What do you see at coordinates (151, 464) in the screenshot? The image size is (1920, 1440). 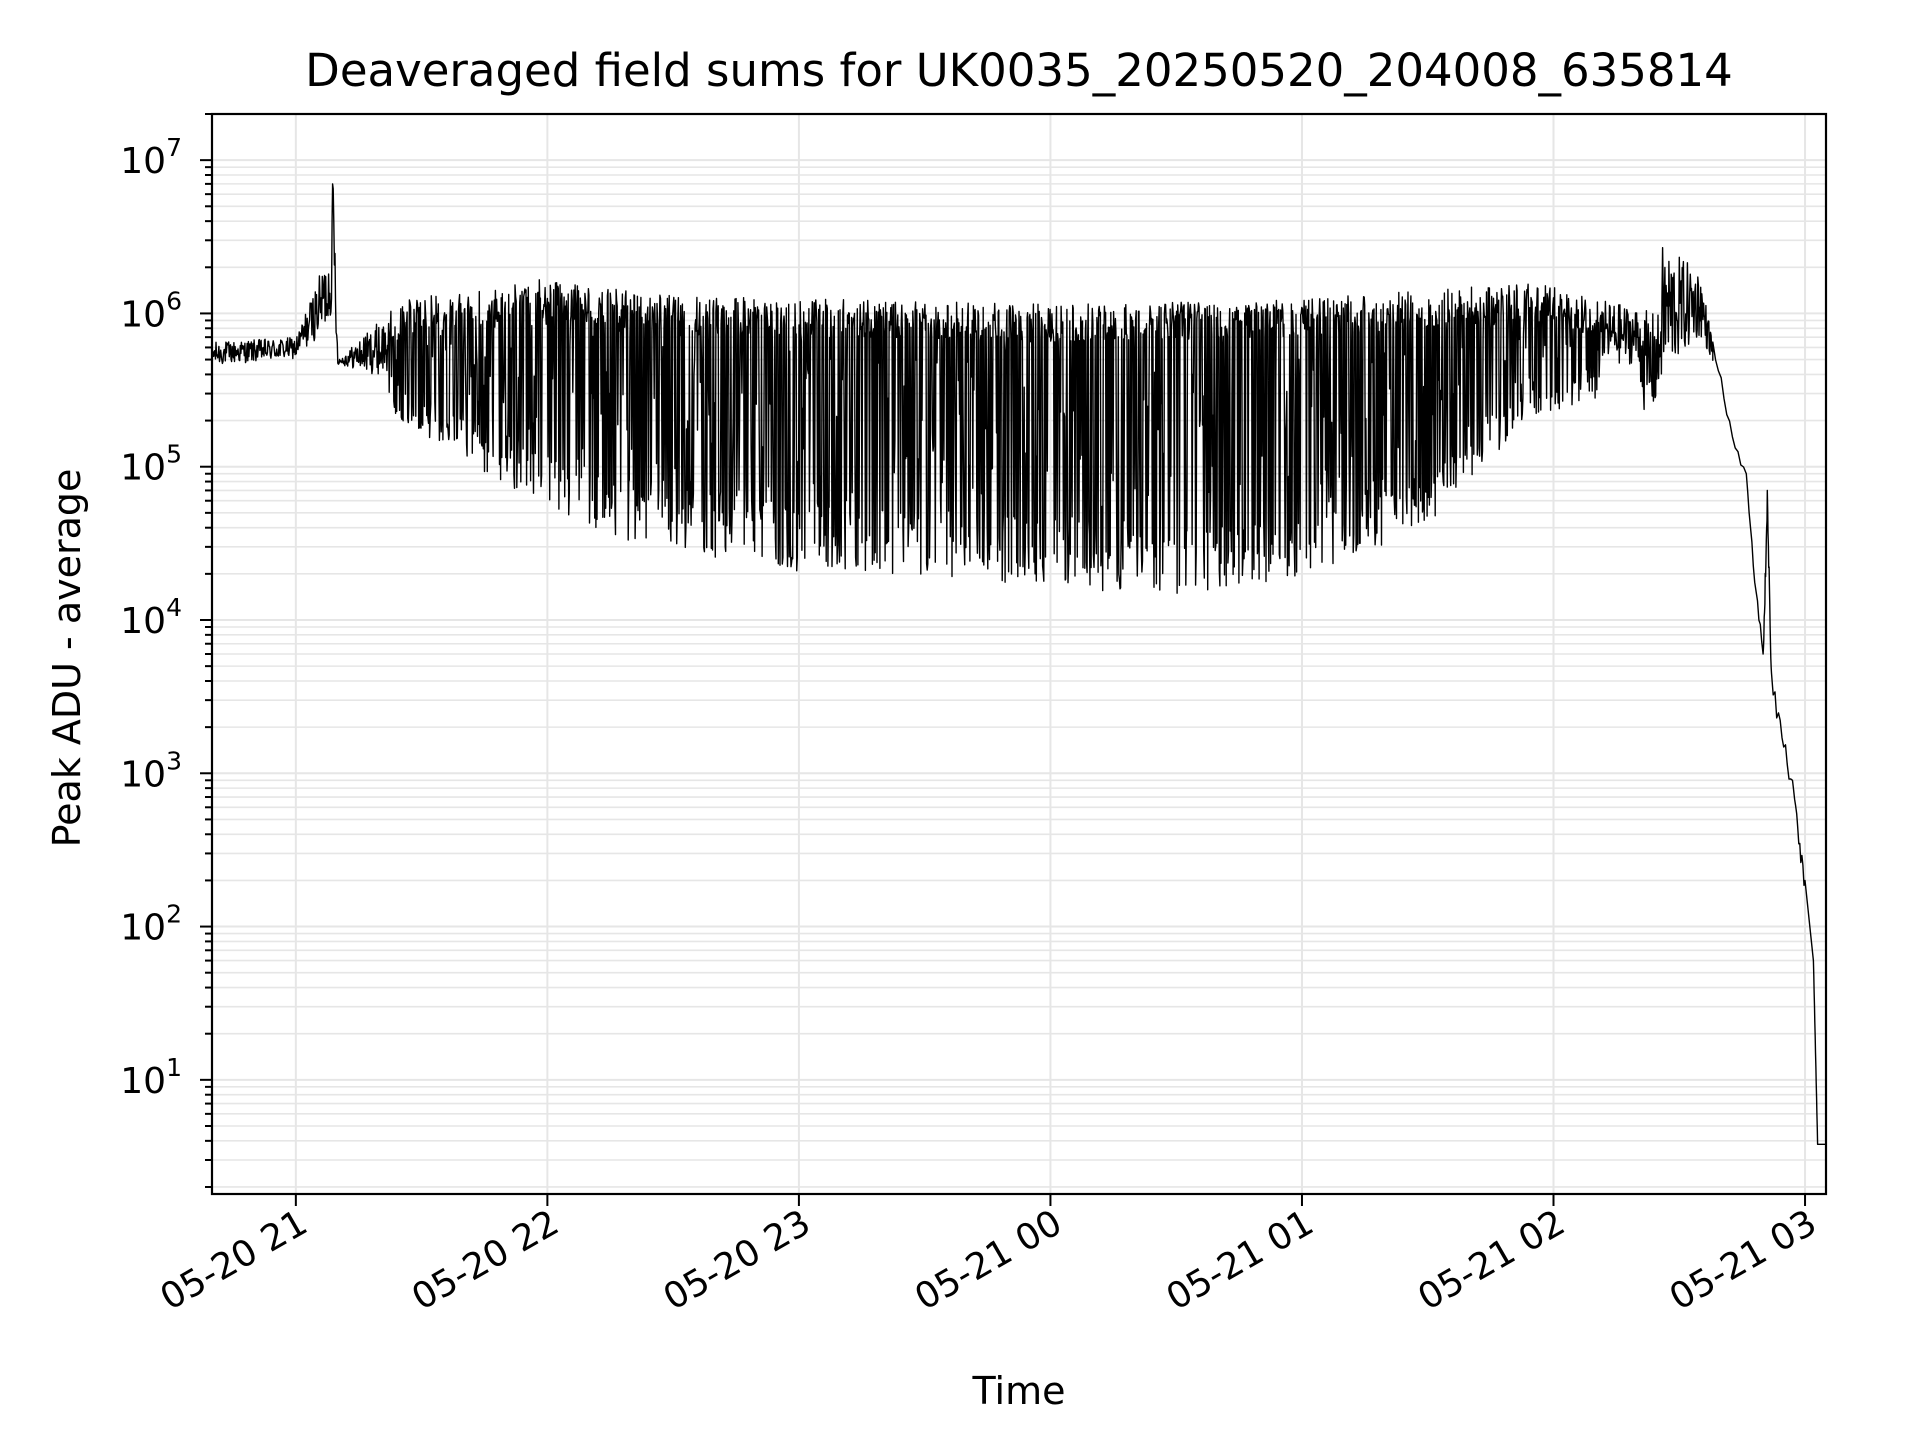 I see `y-tick-label: 10⁵` at bounding box center [151, 464].